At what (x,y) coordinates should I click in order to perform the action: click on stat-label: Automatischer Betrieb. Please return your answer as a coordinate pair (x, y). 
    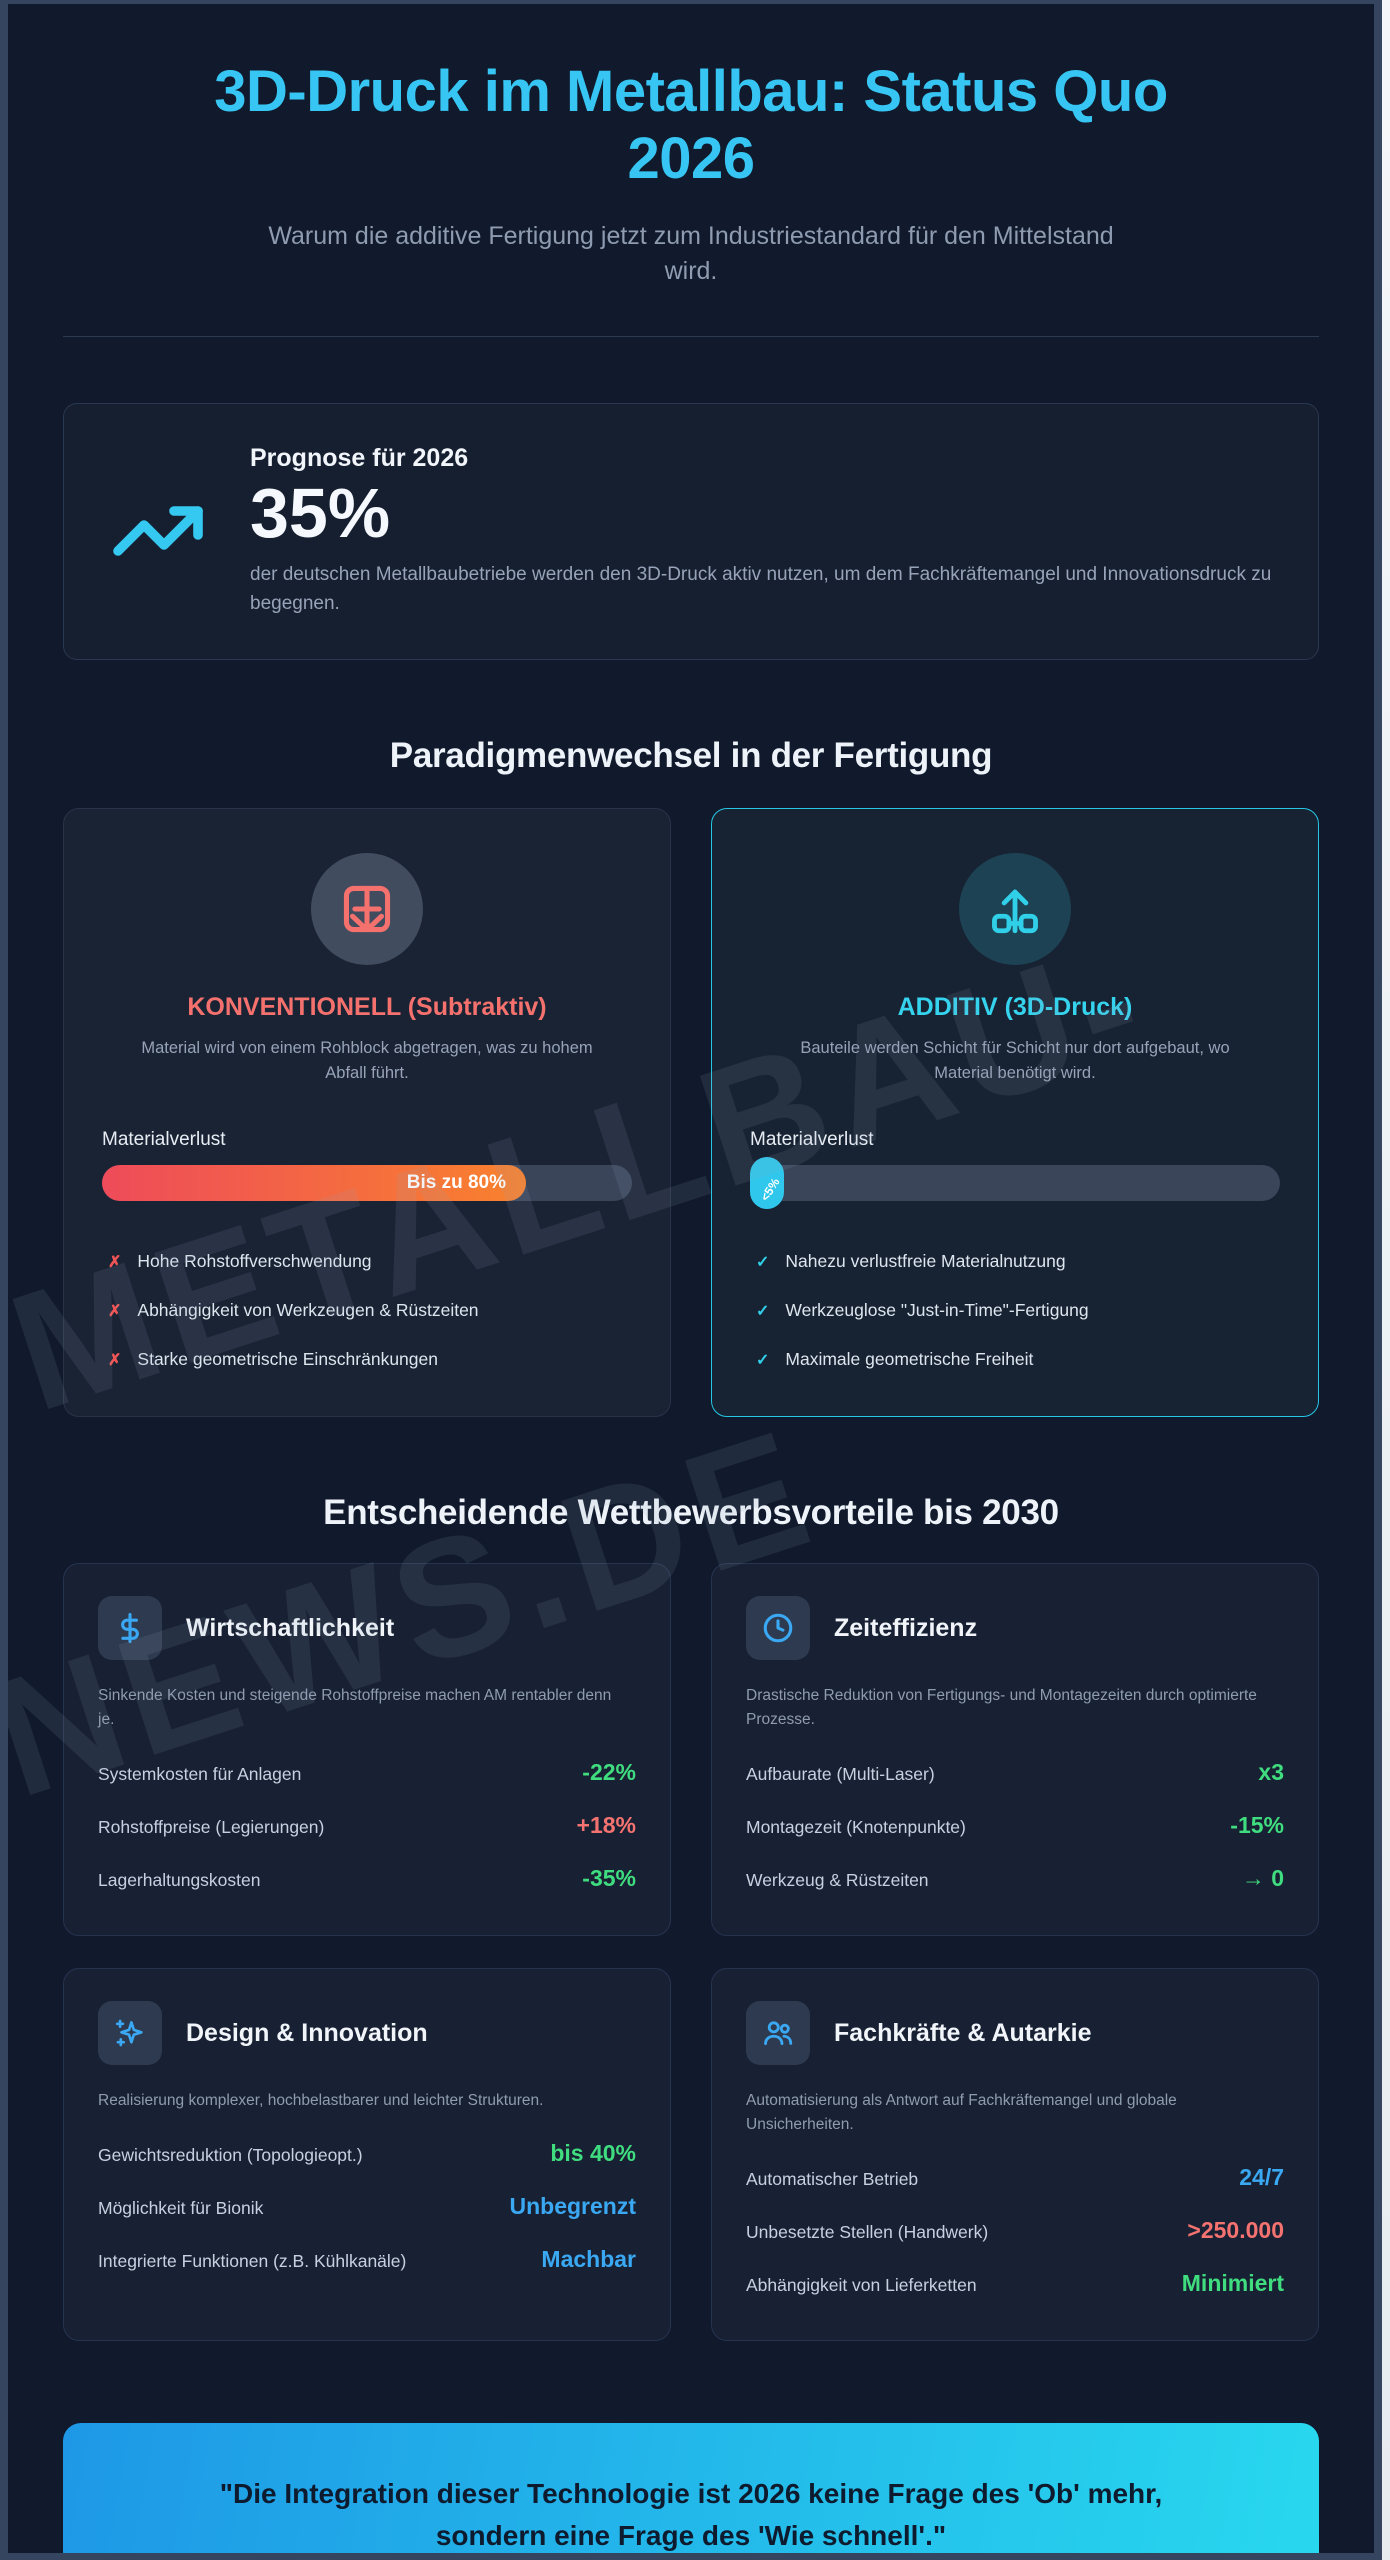
    Looking at the image, I should click on (832, 2179).